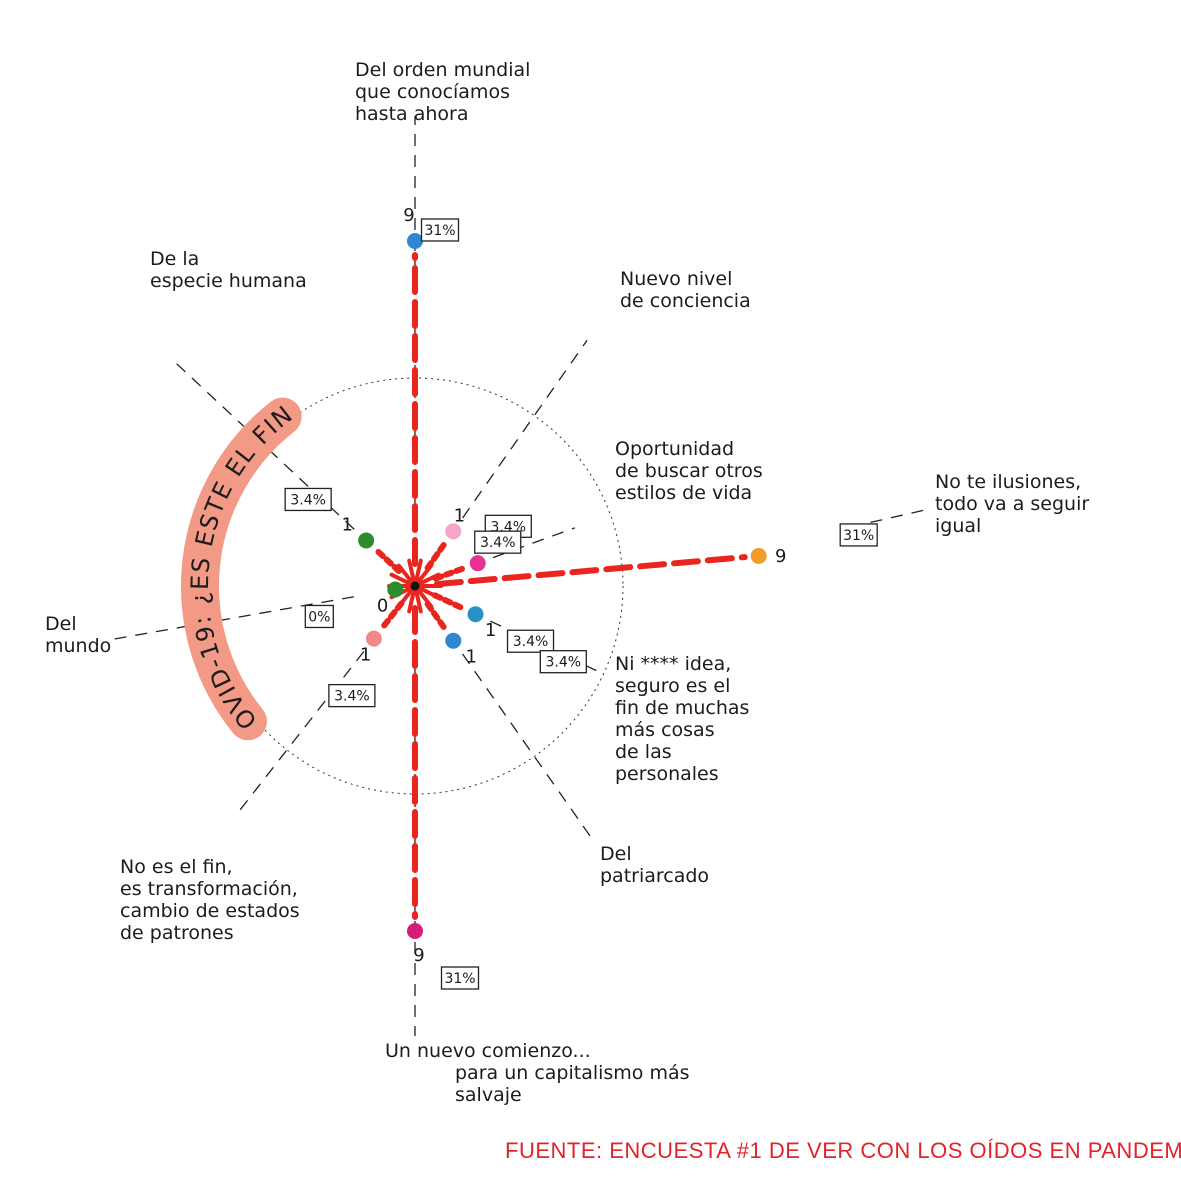 Image resolution: width=1181 pixels, height=1200 pixels. I want to click on answer-label: No te ilusiones, todo va a seguir igual, so click(1012, 504).